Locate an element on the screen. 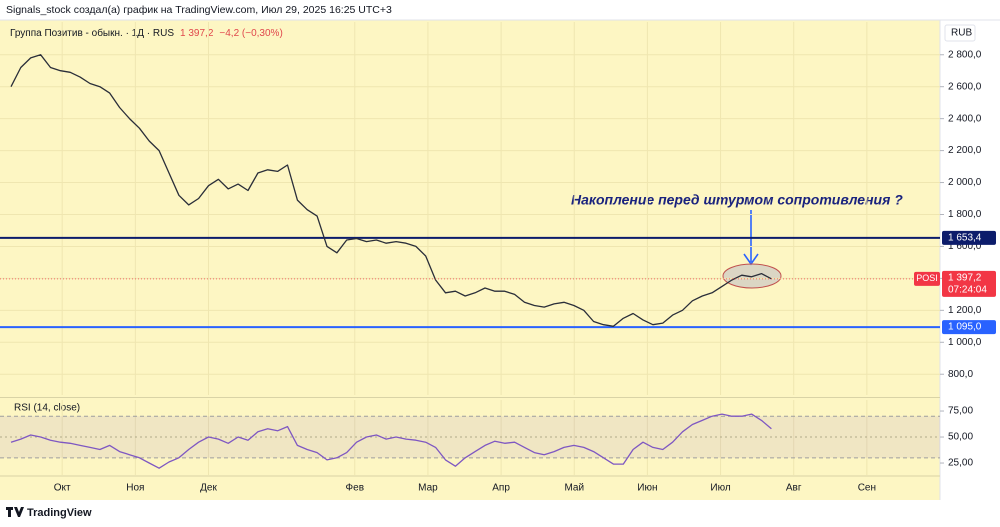 Image resolution: width=1000 pixels, height=527 pixels. y-tick-label: 2 200,0 is located at coordinates (965, 150).